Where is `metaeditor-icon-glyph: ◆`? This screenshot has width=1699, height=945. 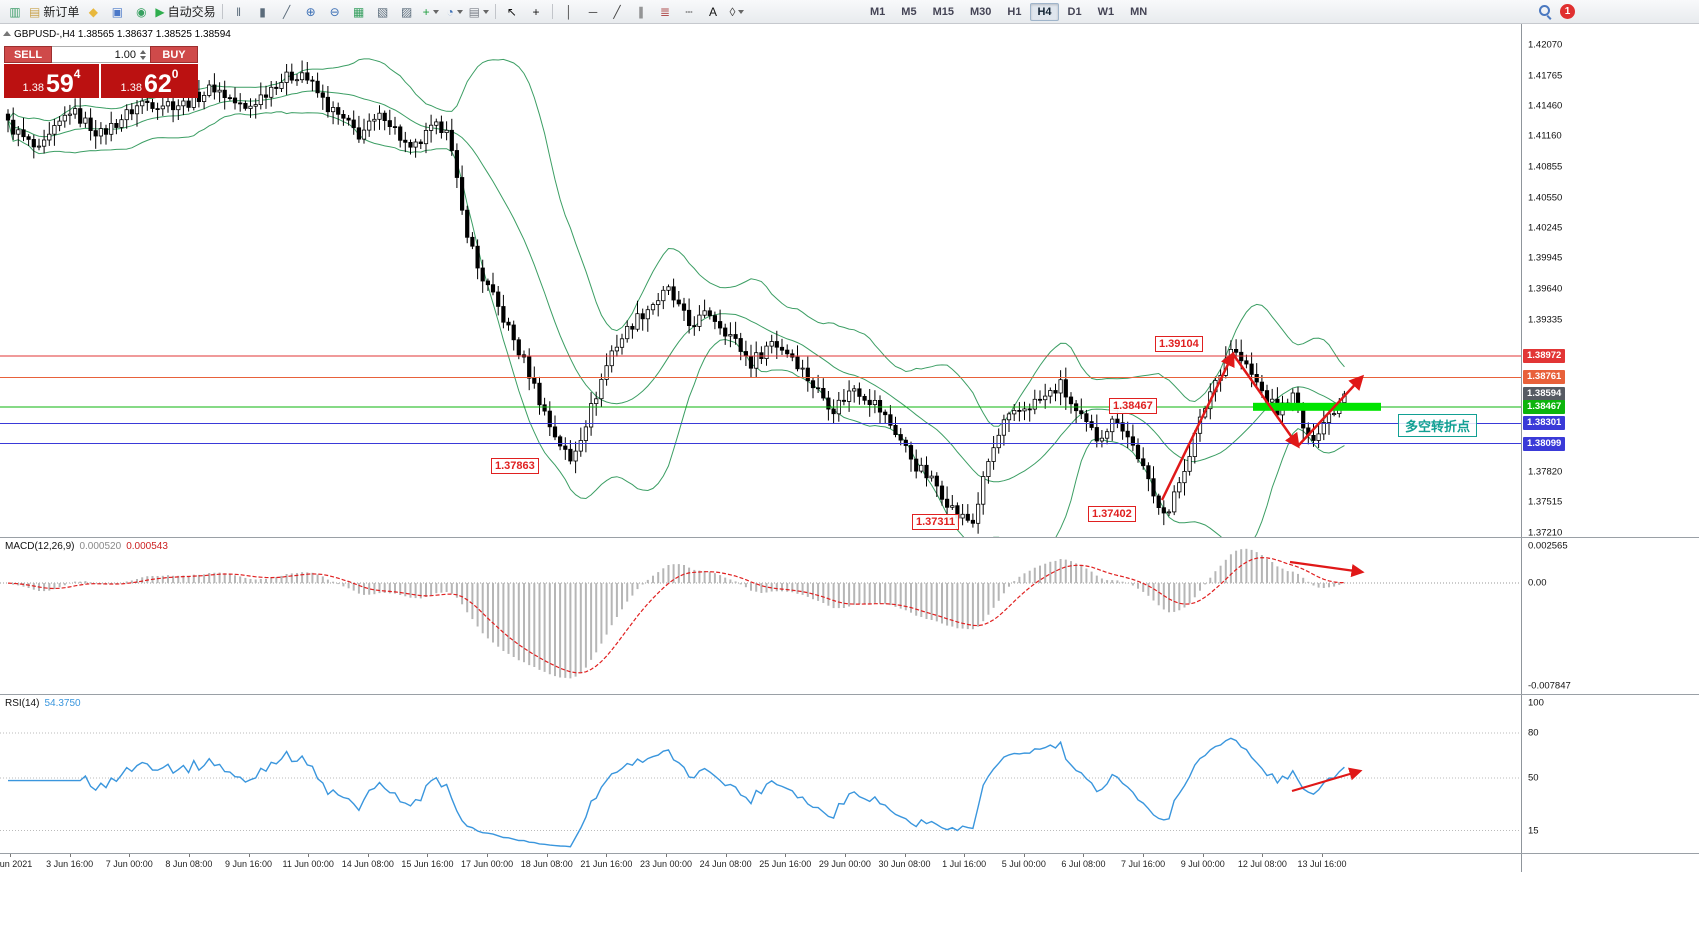 metaeditor-icon-glyph: ◆ is located at coordinates (93, 11).